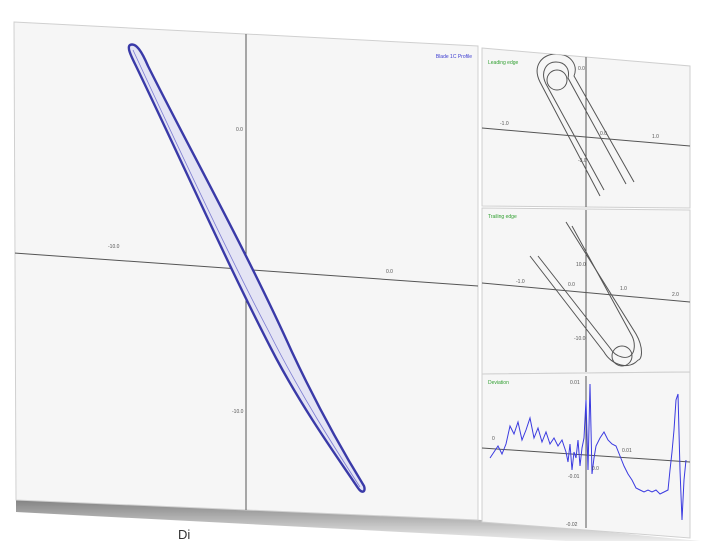 The image size is (707, 546). I want to click on main-x-tick: -10.0, so click(114, 247).